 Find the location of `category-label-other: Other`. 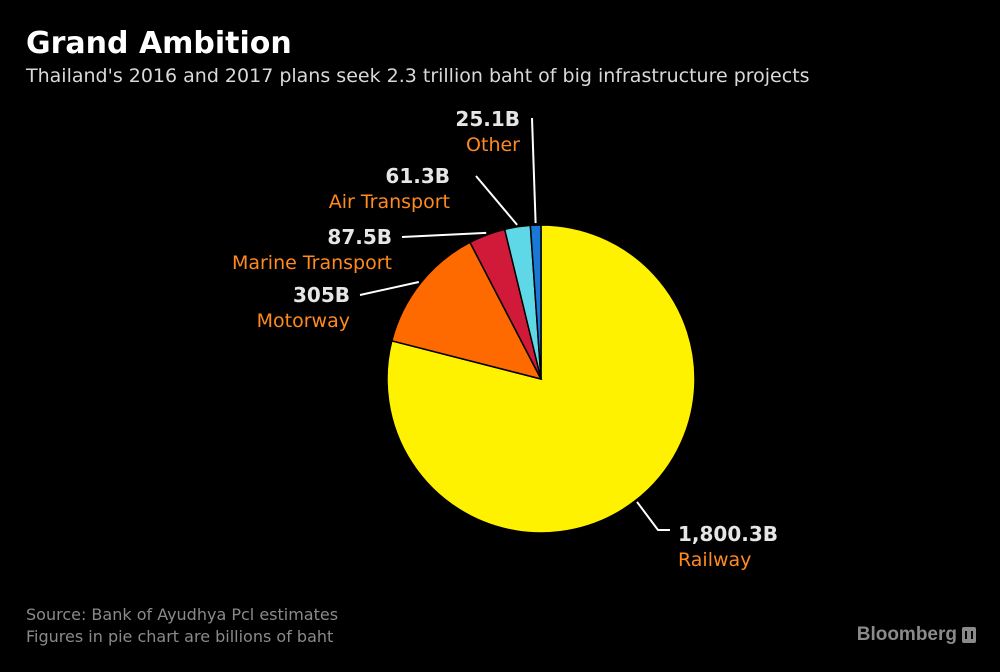

category-label-other: Other is located at coordinates (493, 145).